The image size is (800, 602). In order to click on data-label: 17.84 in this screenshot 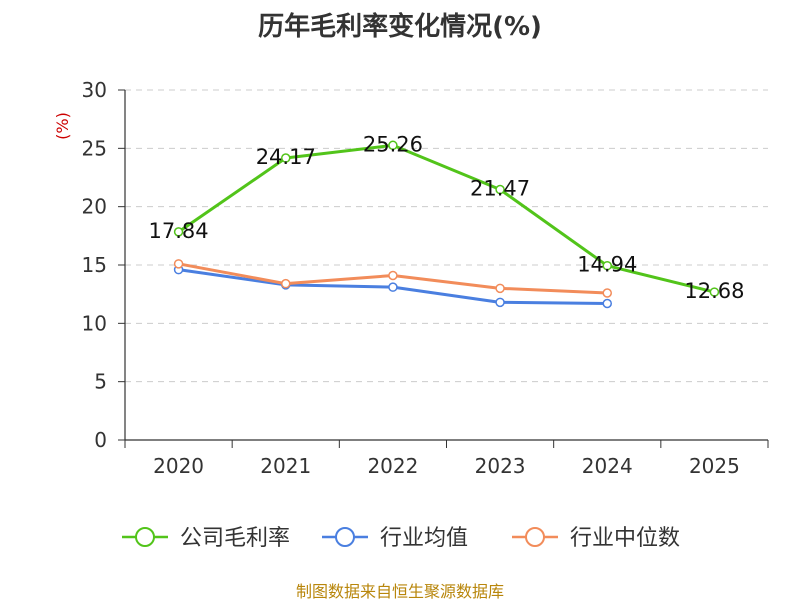, I will do `click(179, 231)`.